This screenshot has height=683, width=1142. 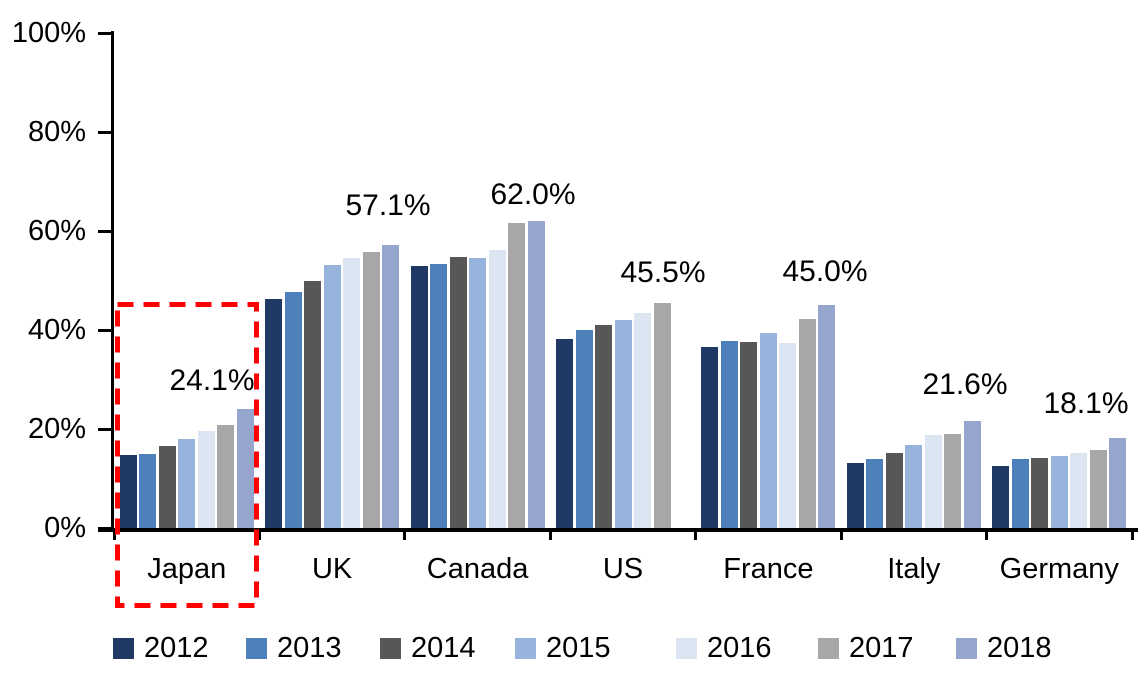 What do you see at coordinates (825, 271) in the screenshot?
I see `data-value-label: 45.0%` at bounding box center [825, 271].